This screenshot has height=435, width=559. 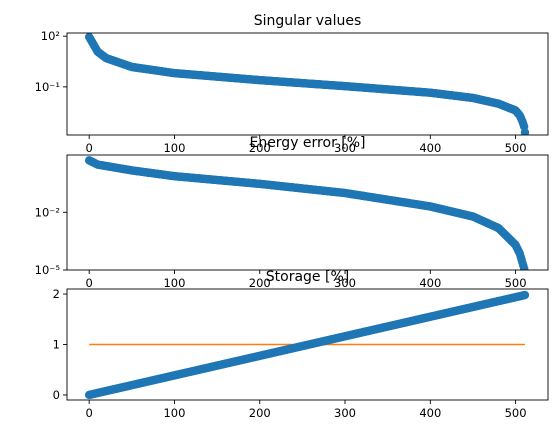 I want to click on y-tick-label: 0, so click(x=56, y=395).